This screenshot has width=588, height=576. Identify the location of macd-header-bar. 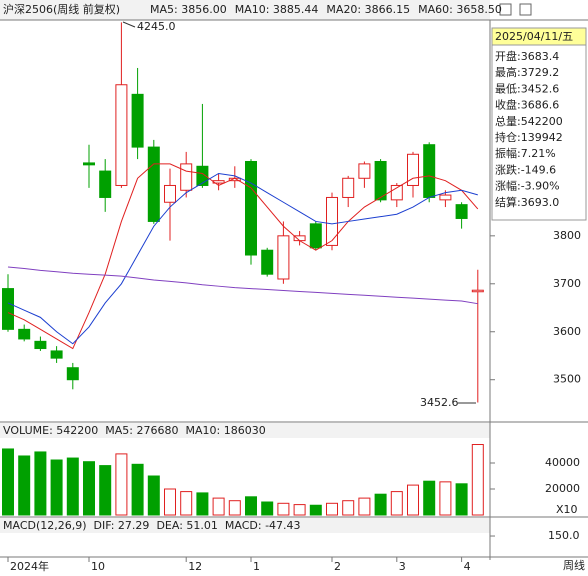
(245, 525).